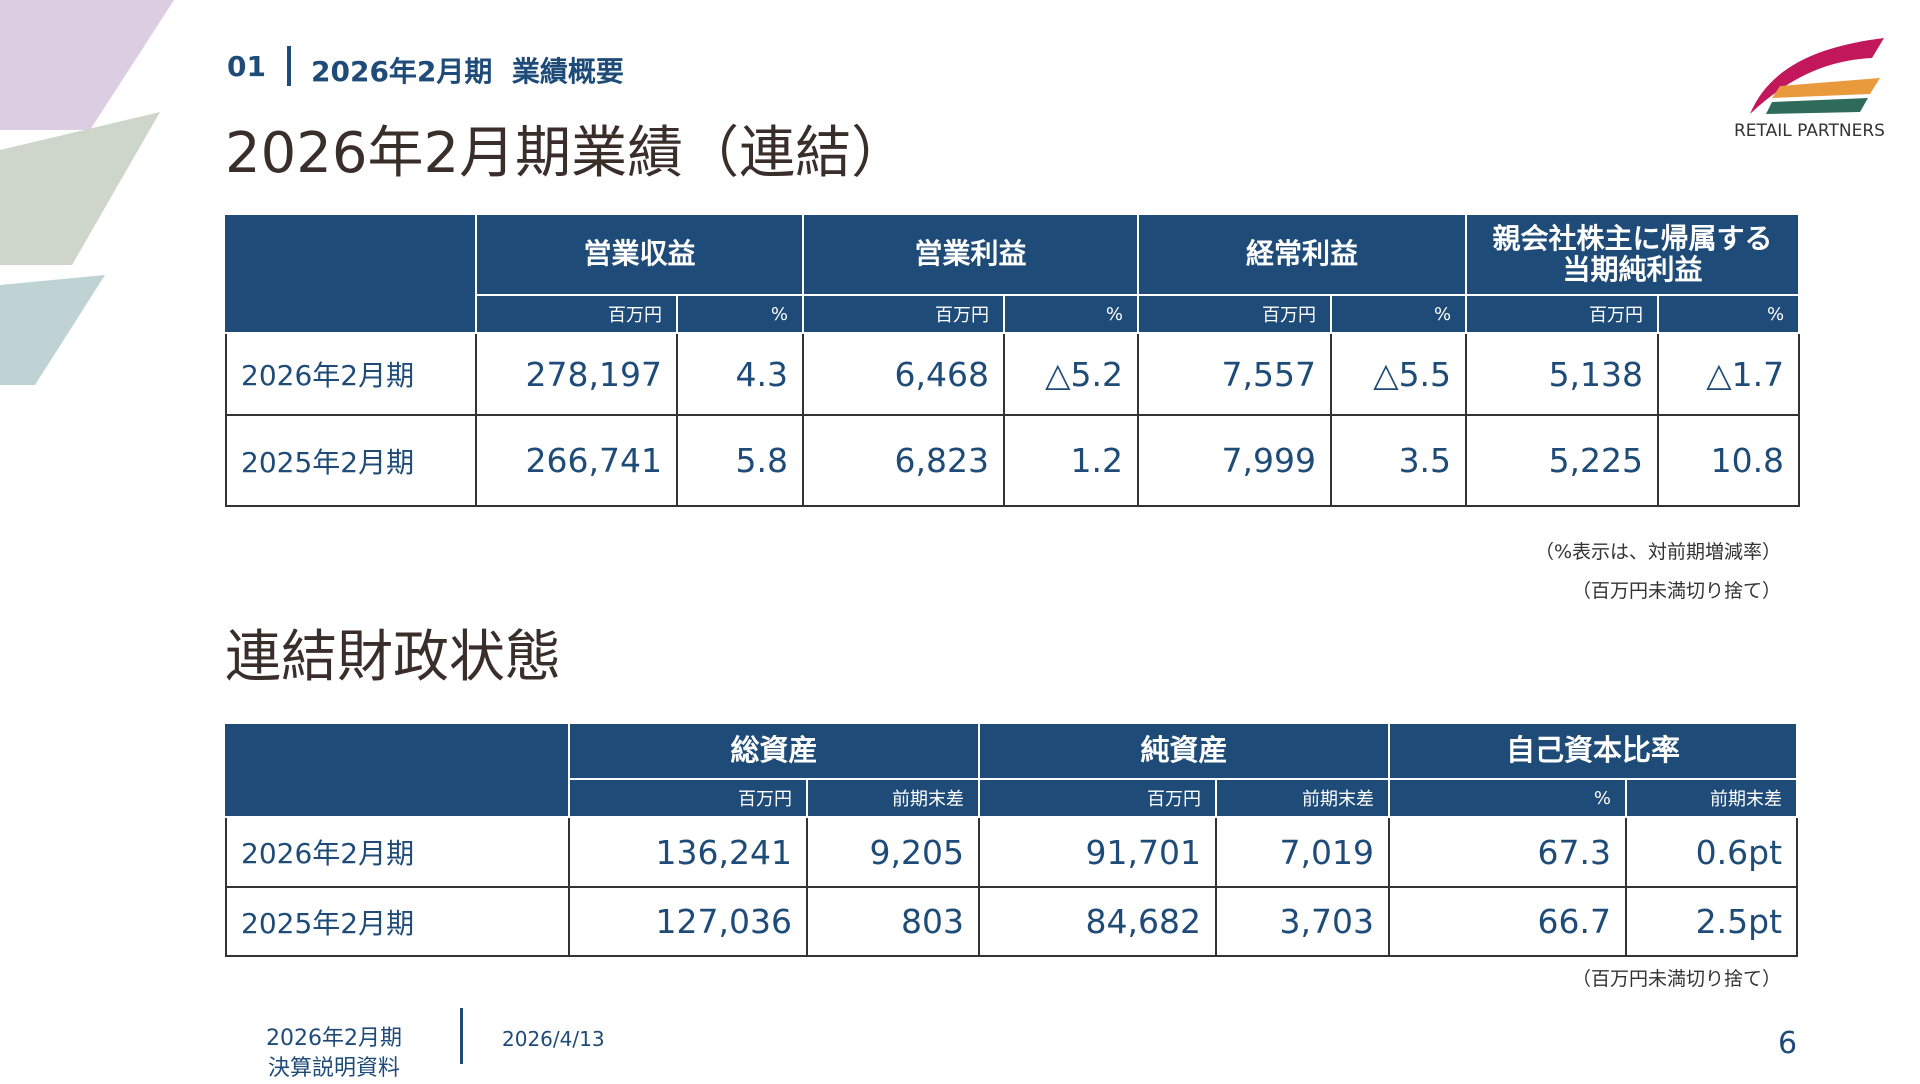 This screenshot has height=1084, width=1920. Describe the element at coordinates (1712, 921) in the screenshot. I see `cell-value: 2.5pt` at that location.